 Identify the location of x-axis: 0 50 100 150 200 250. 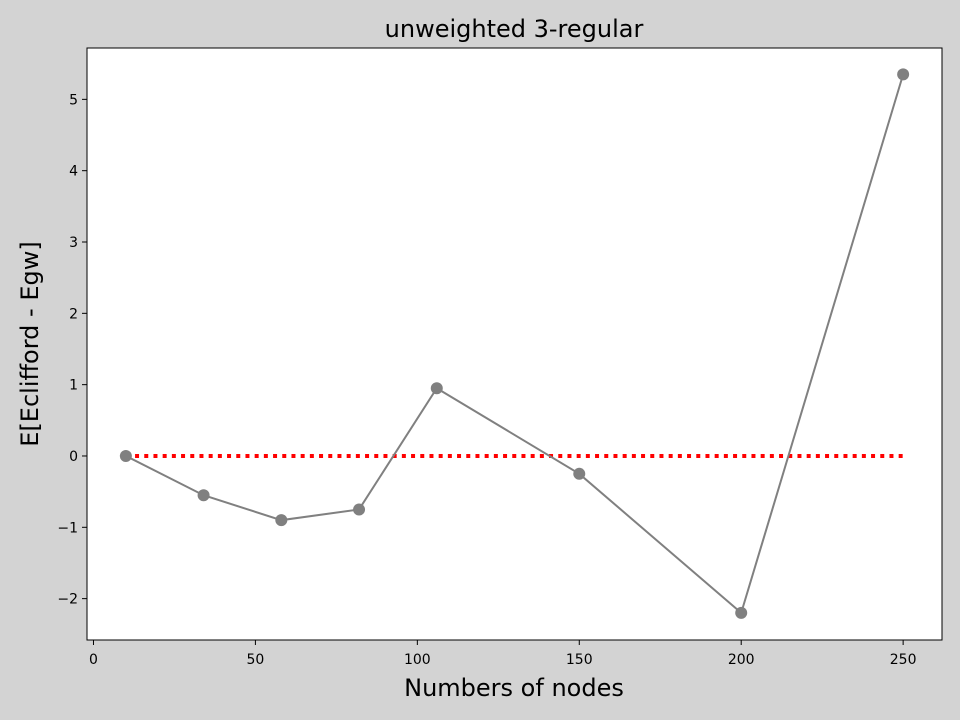
(503, 654).